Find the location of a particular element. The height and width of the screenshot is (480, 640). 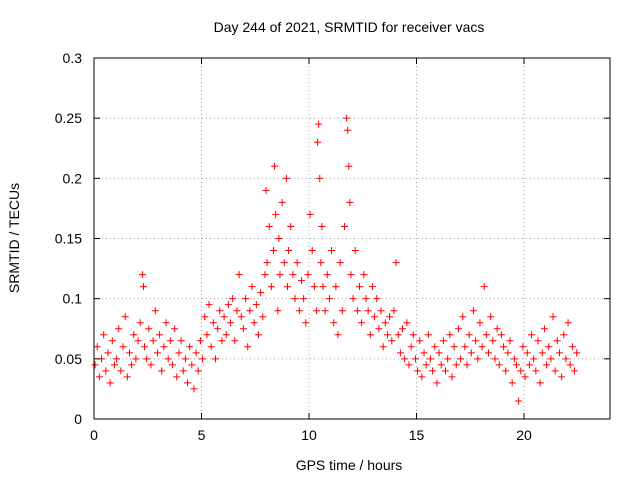

x-tick-label: 15 is located at coordinates (417, 435).